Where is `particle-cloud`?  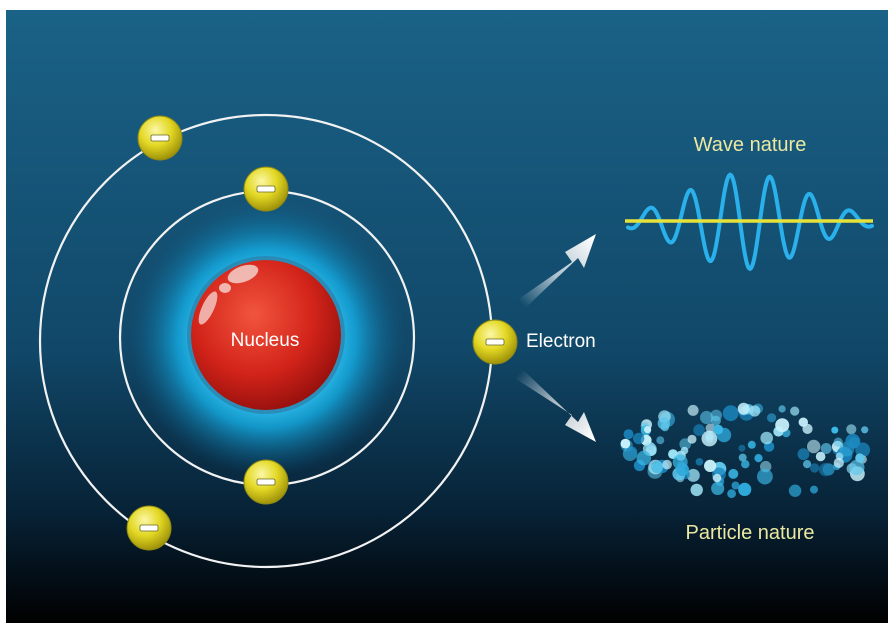 particle-cloud is located at coordinates (745, 450).